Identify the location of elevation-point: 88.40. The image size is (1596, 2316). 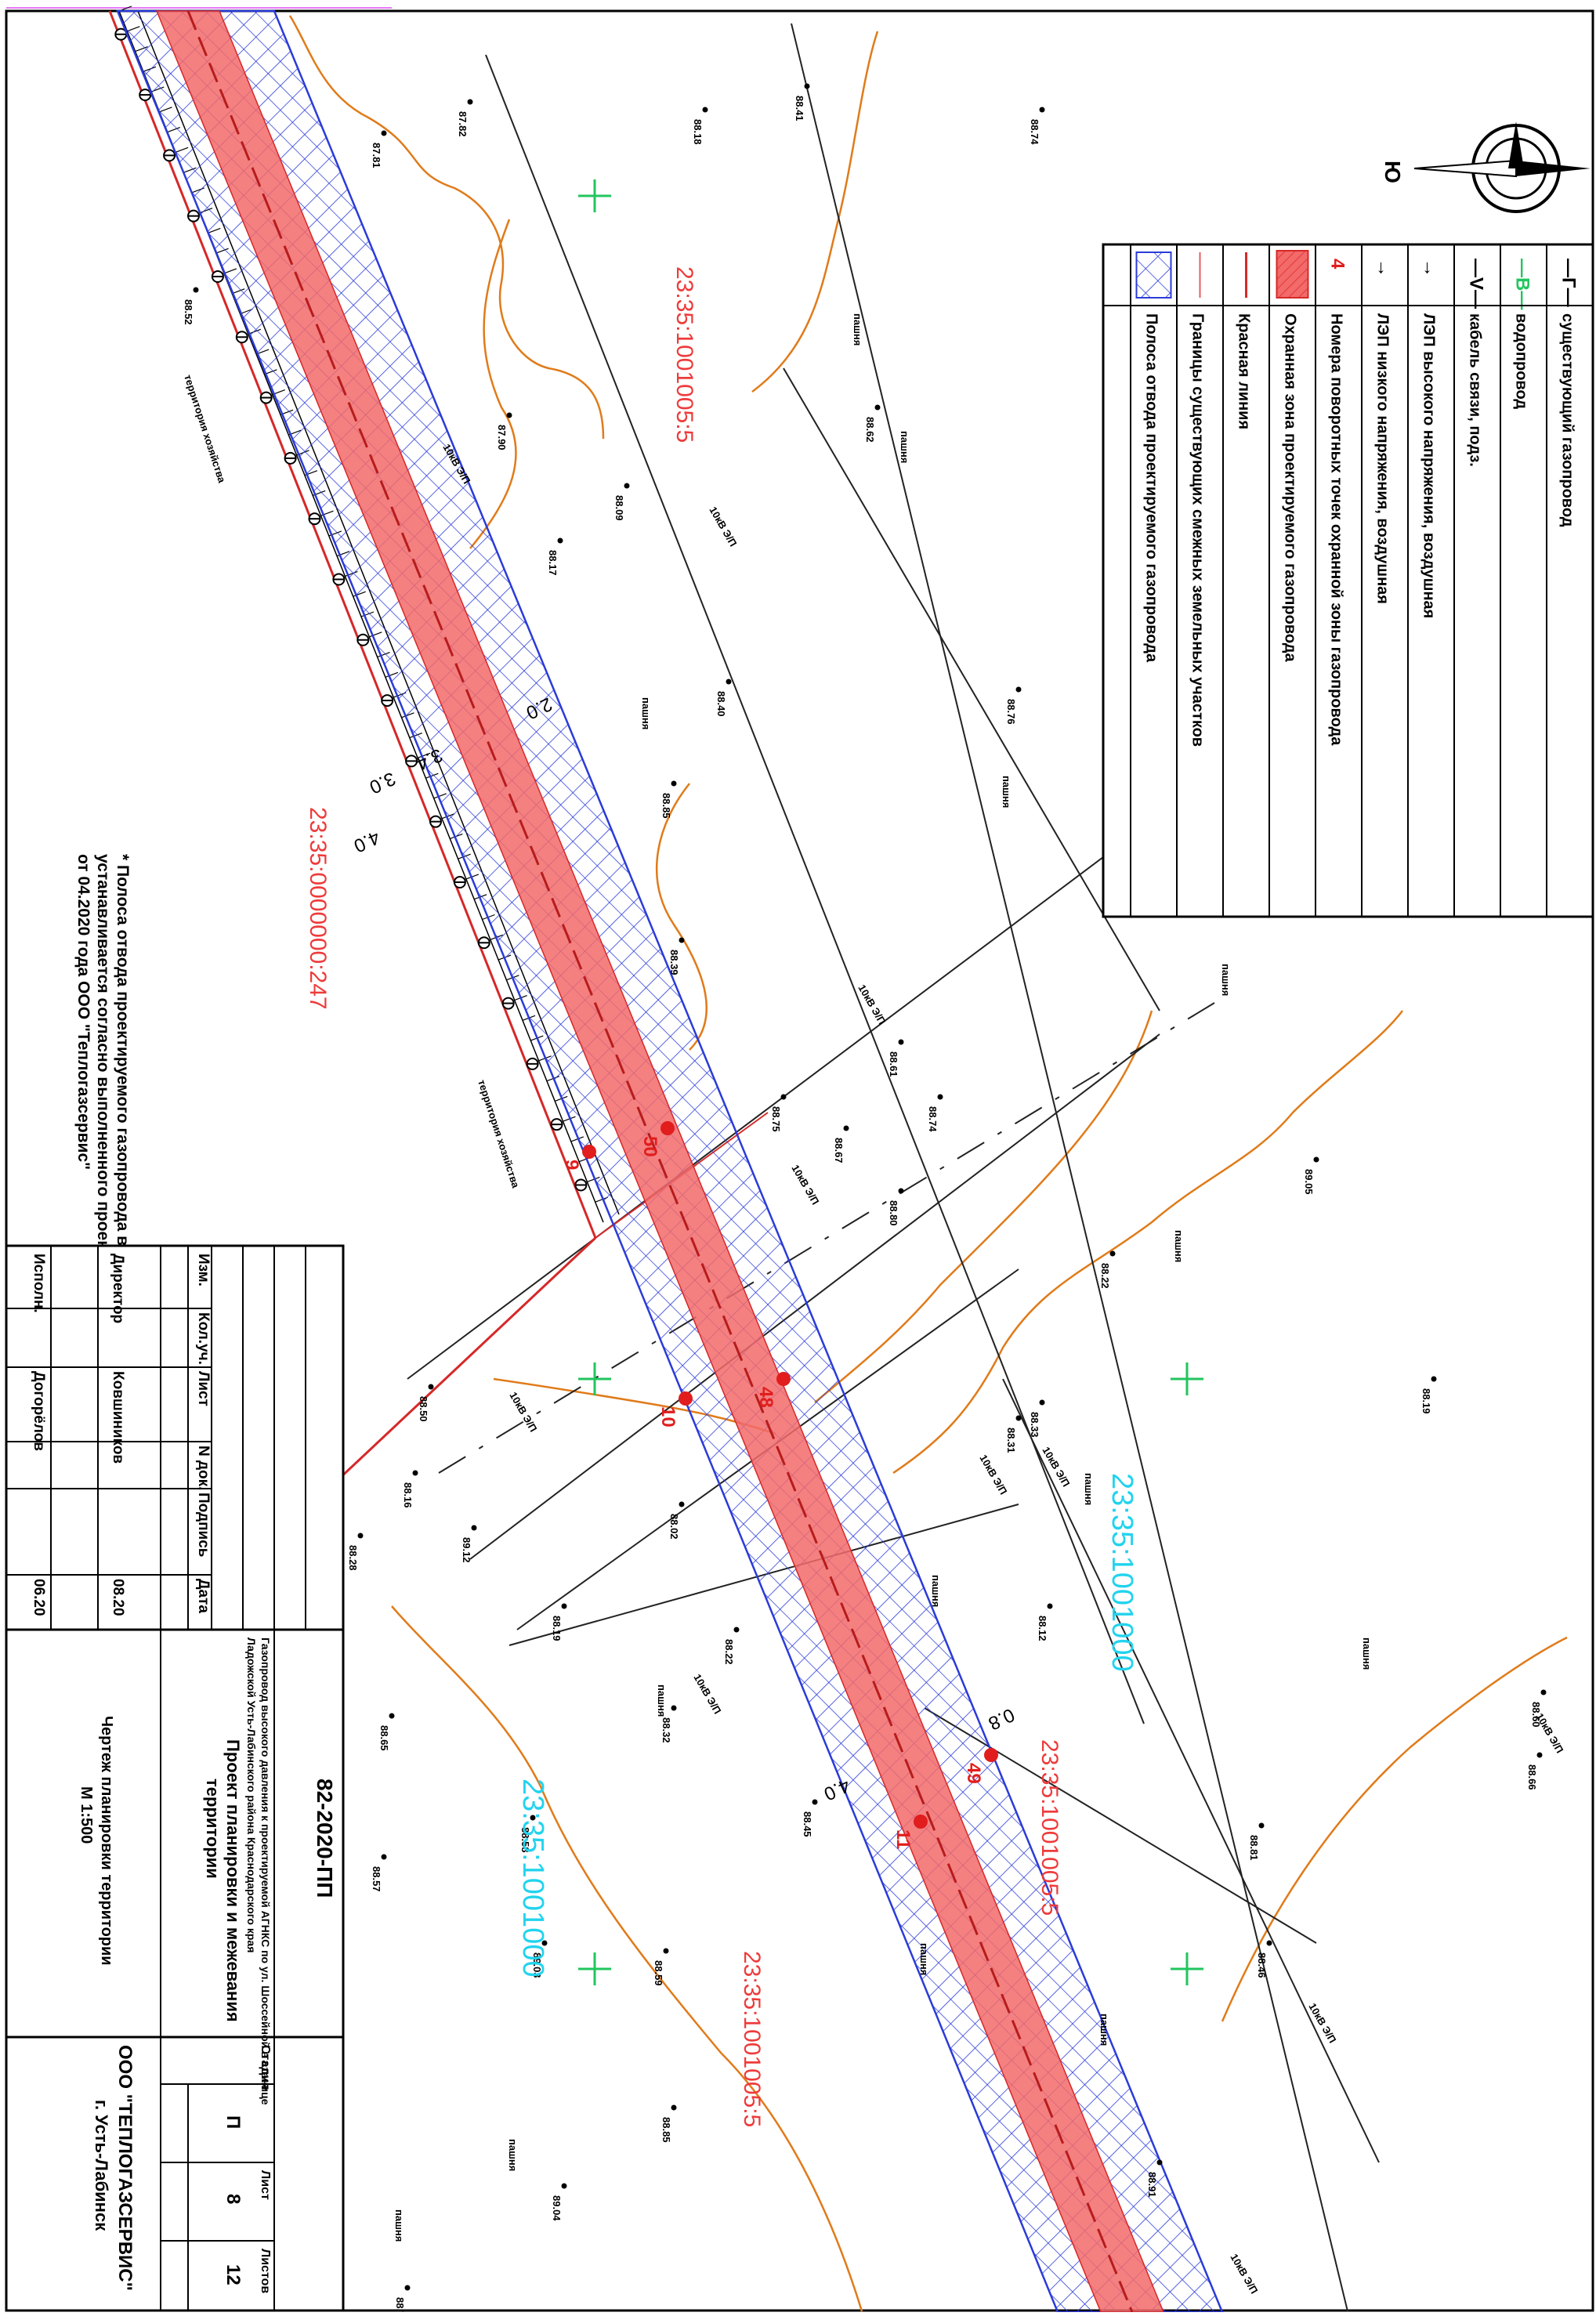
(724, 698).